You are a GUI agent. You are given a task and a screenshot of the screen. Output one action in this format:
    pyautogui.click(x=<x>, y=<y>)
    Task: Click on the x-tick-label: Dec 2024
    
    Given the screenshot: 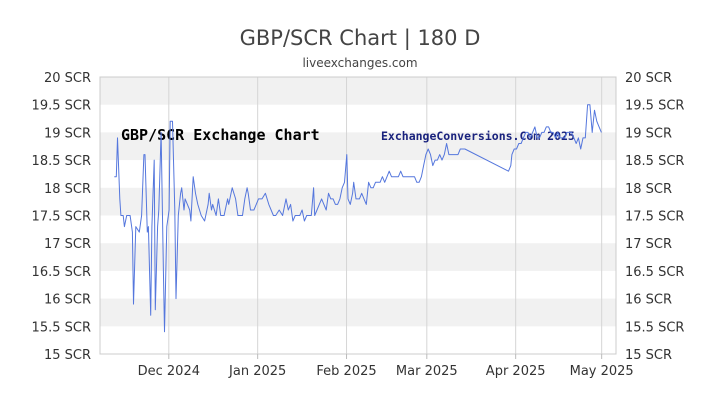 What is the action you would take?
    pyautogui.click(x=169, y=371)
    